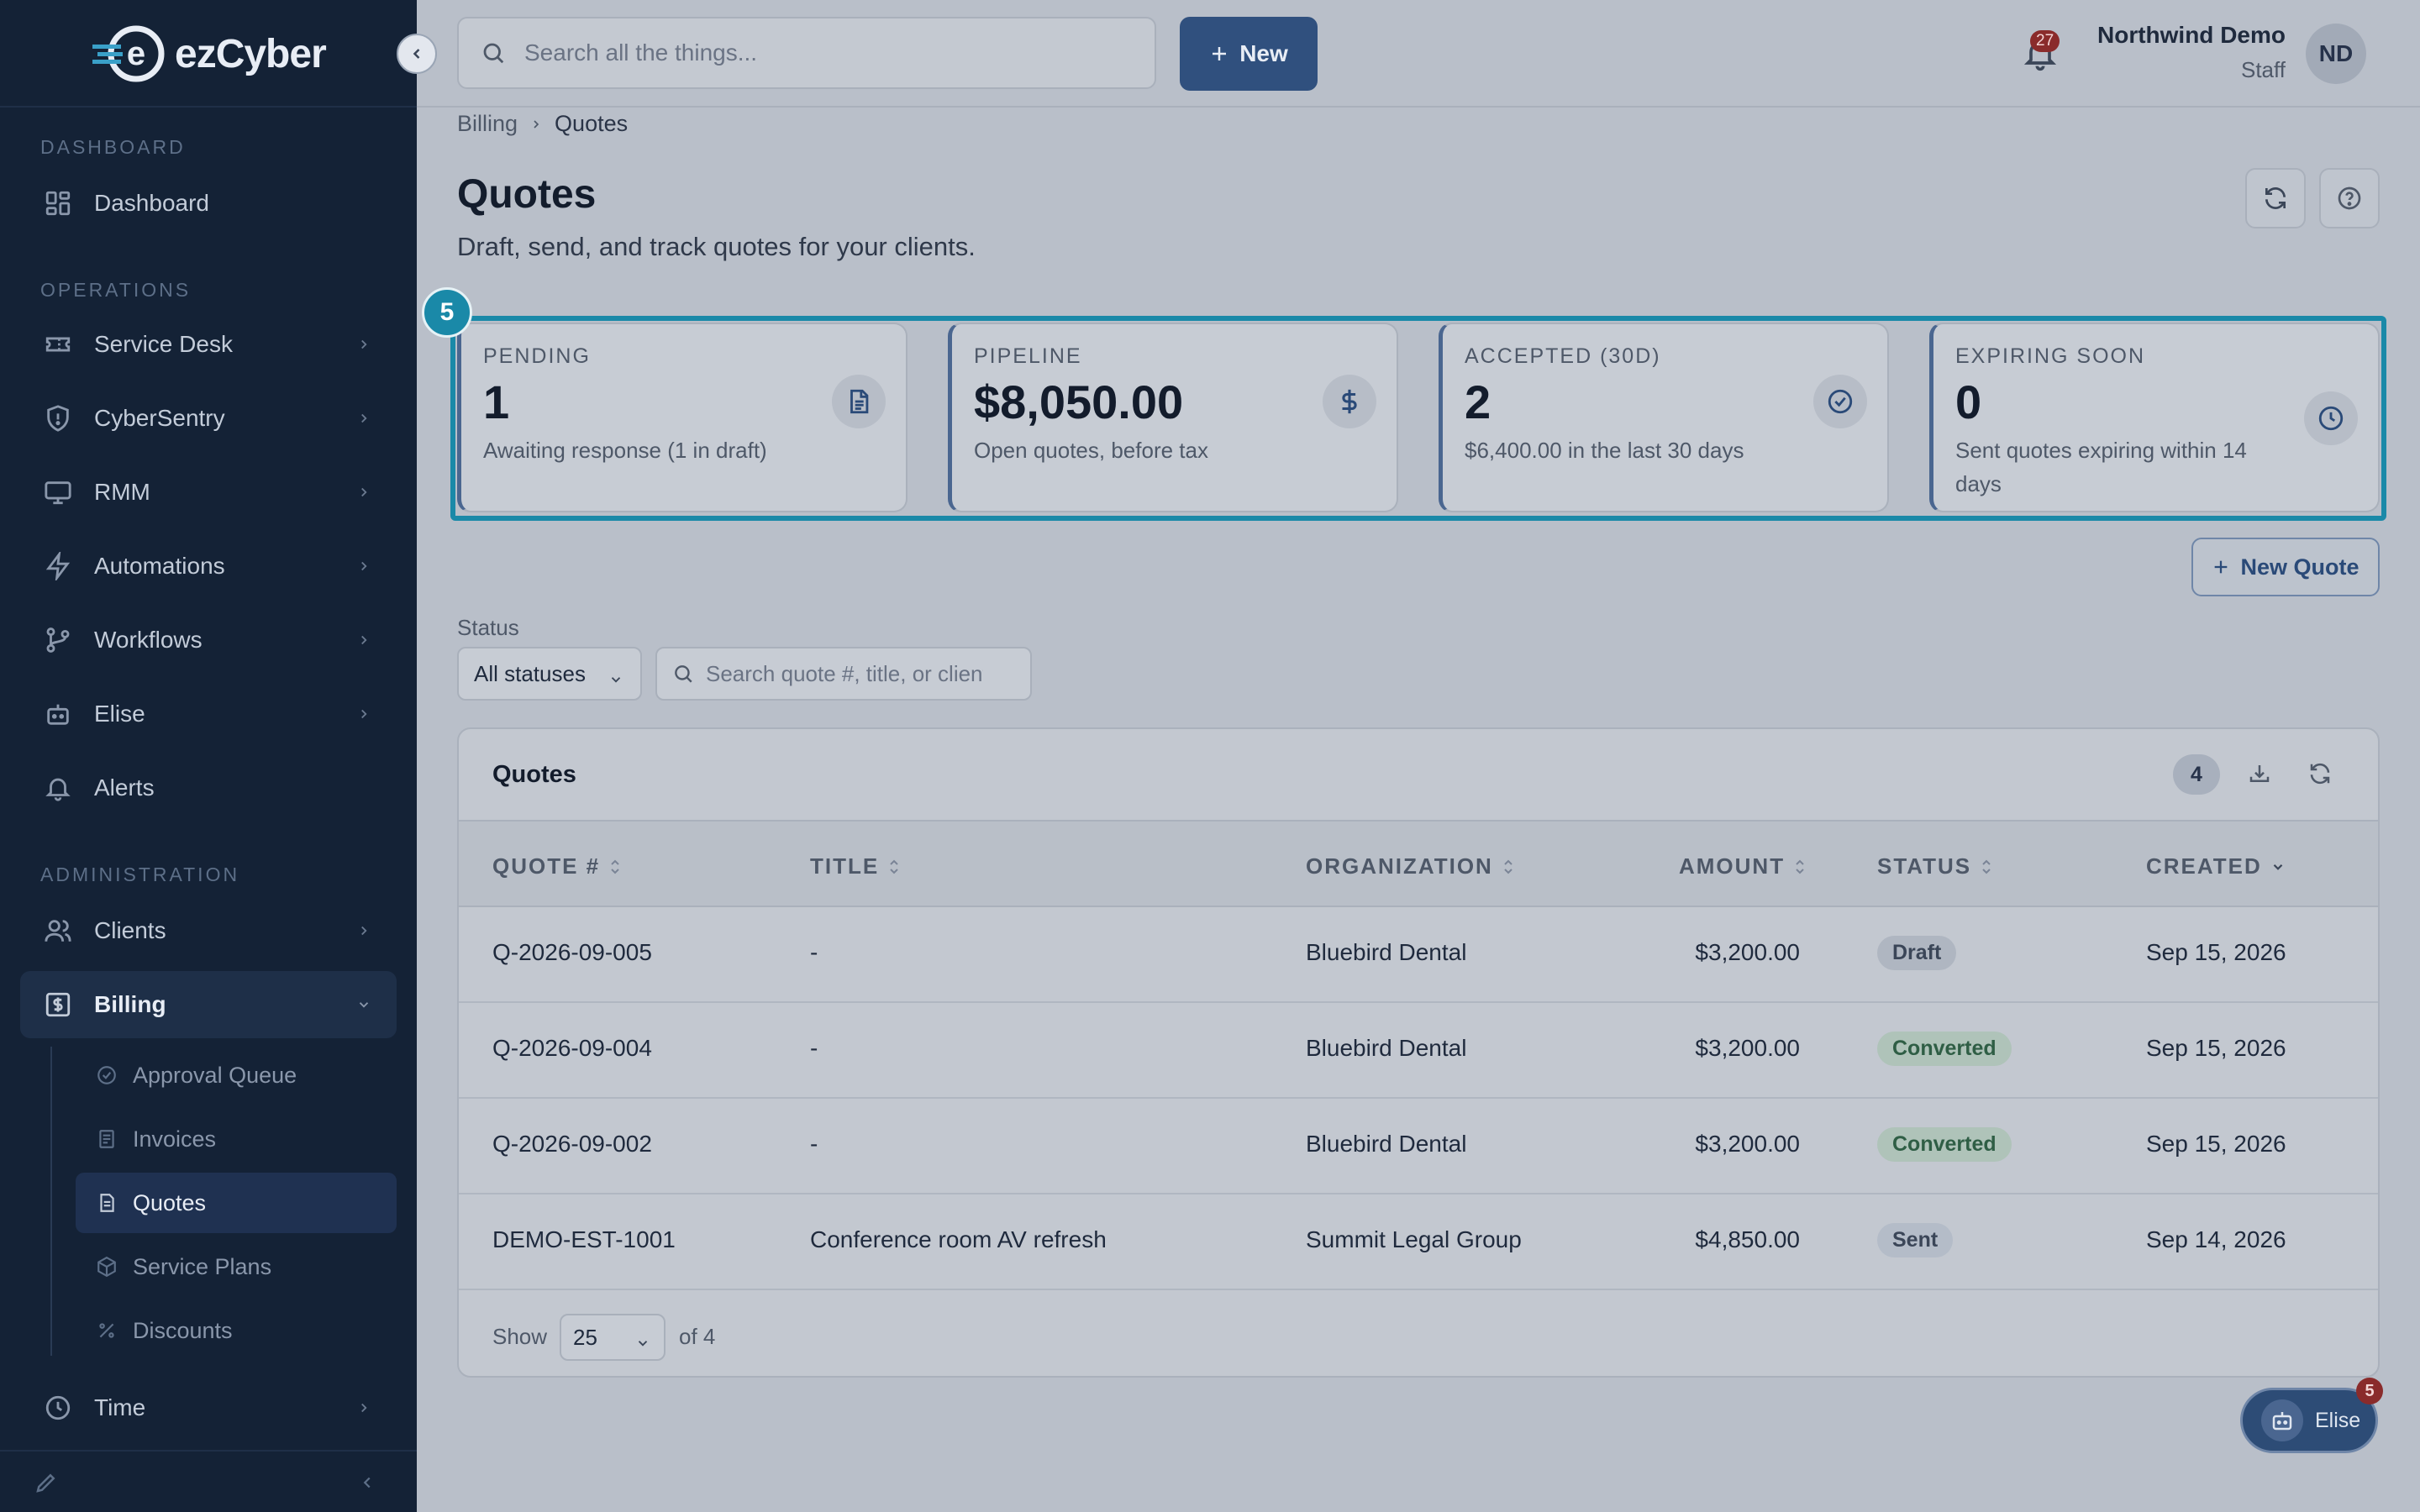 Image resolution: width=2420 pixels, height=1512 pixels. Describe the element at coordinates (236, 1203) in the screenshot. I see `sidebar-subitem-quotes: Quotes` at that location.